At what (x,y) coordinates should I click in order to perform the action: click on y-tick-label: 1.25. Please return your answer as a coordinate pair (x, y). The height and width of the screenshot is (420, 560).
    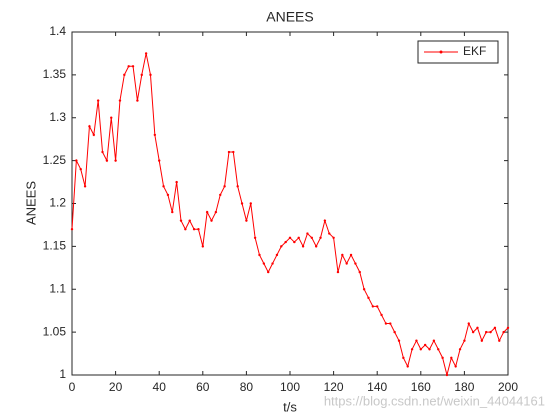
    Looking at the image, I should click on (55, 160).